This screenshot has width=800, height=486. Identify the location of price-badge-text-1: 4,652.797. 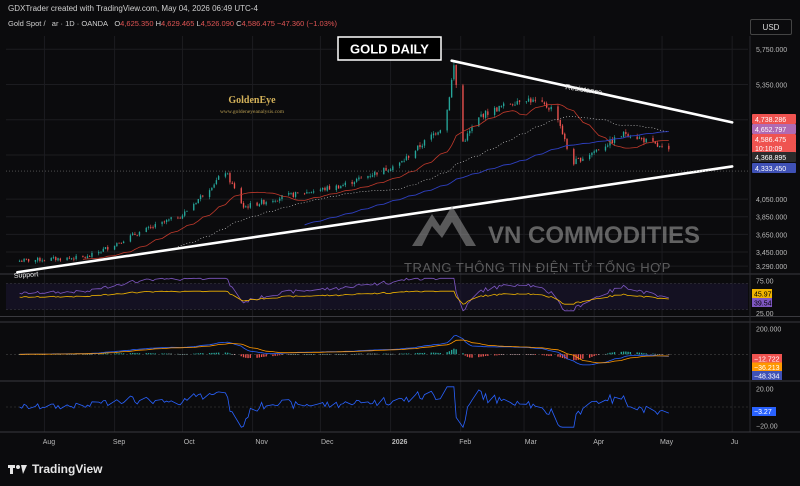
(770, 130).